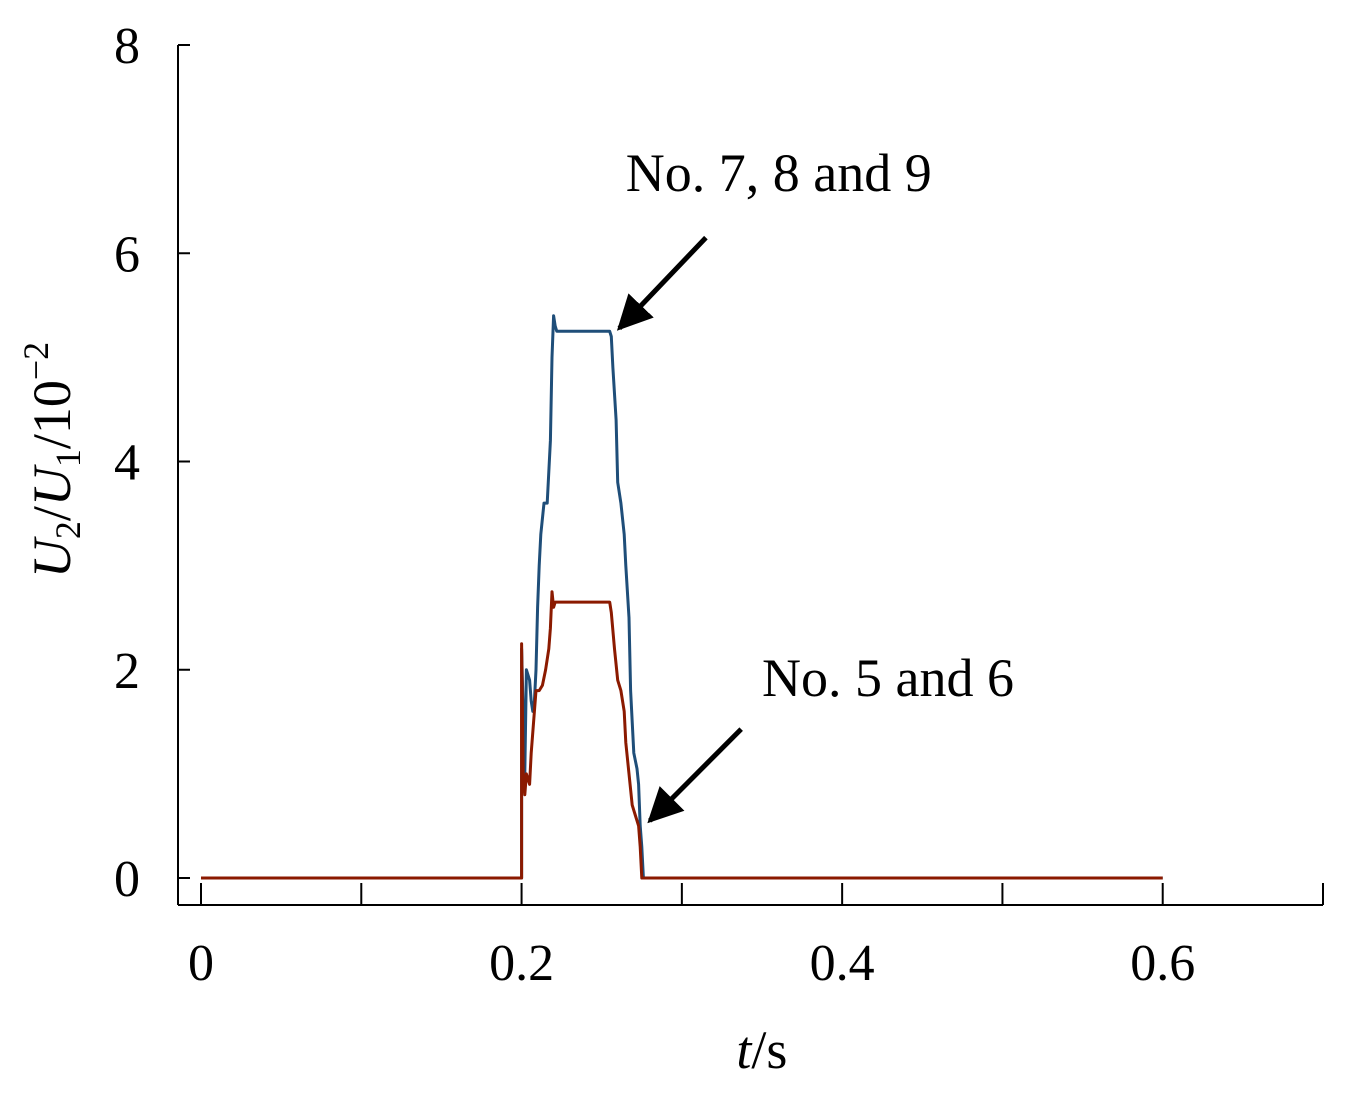  Describe the element at coordinates (201, 963) in the screenshot. I see `x-tick-label: 0` at that location.